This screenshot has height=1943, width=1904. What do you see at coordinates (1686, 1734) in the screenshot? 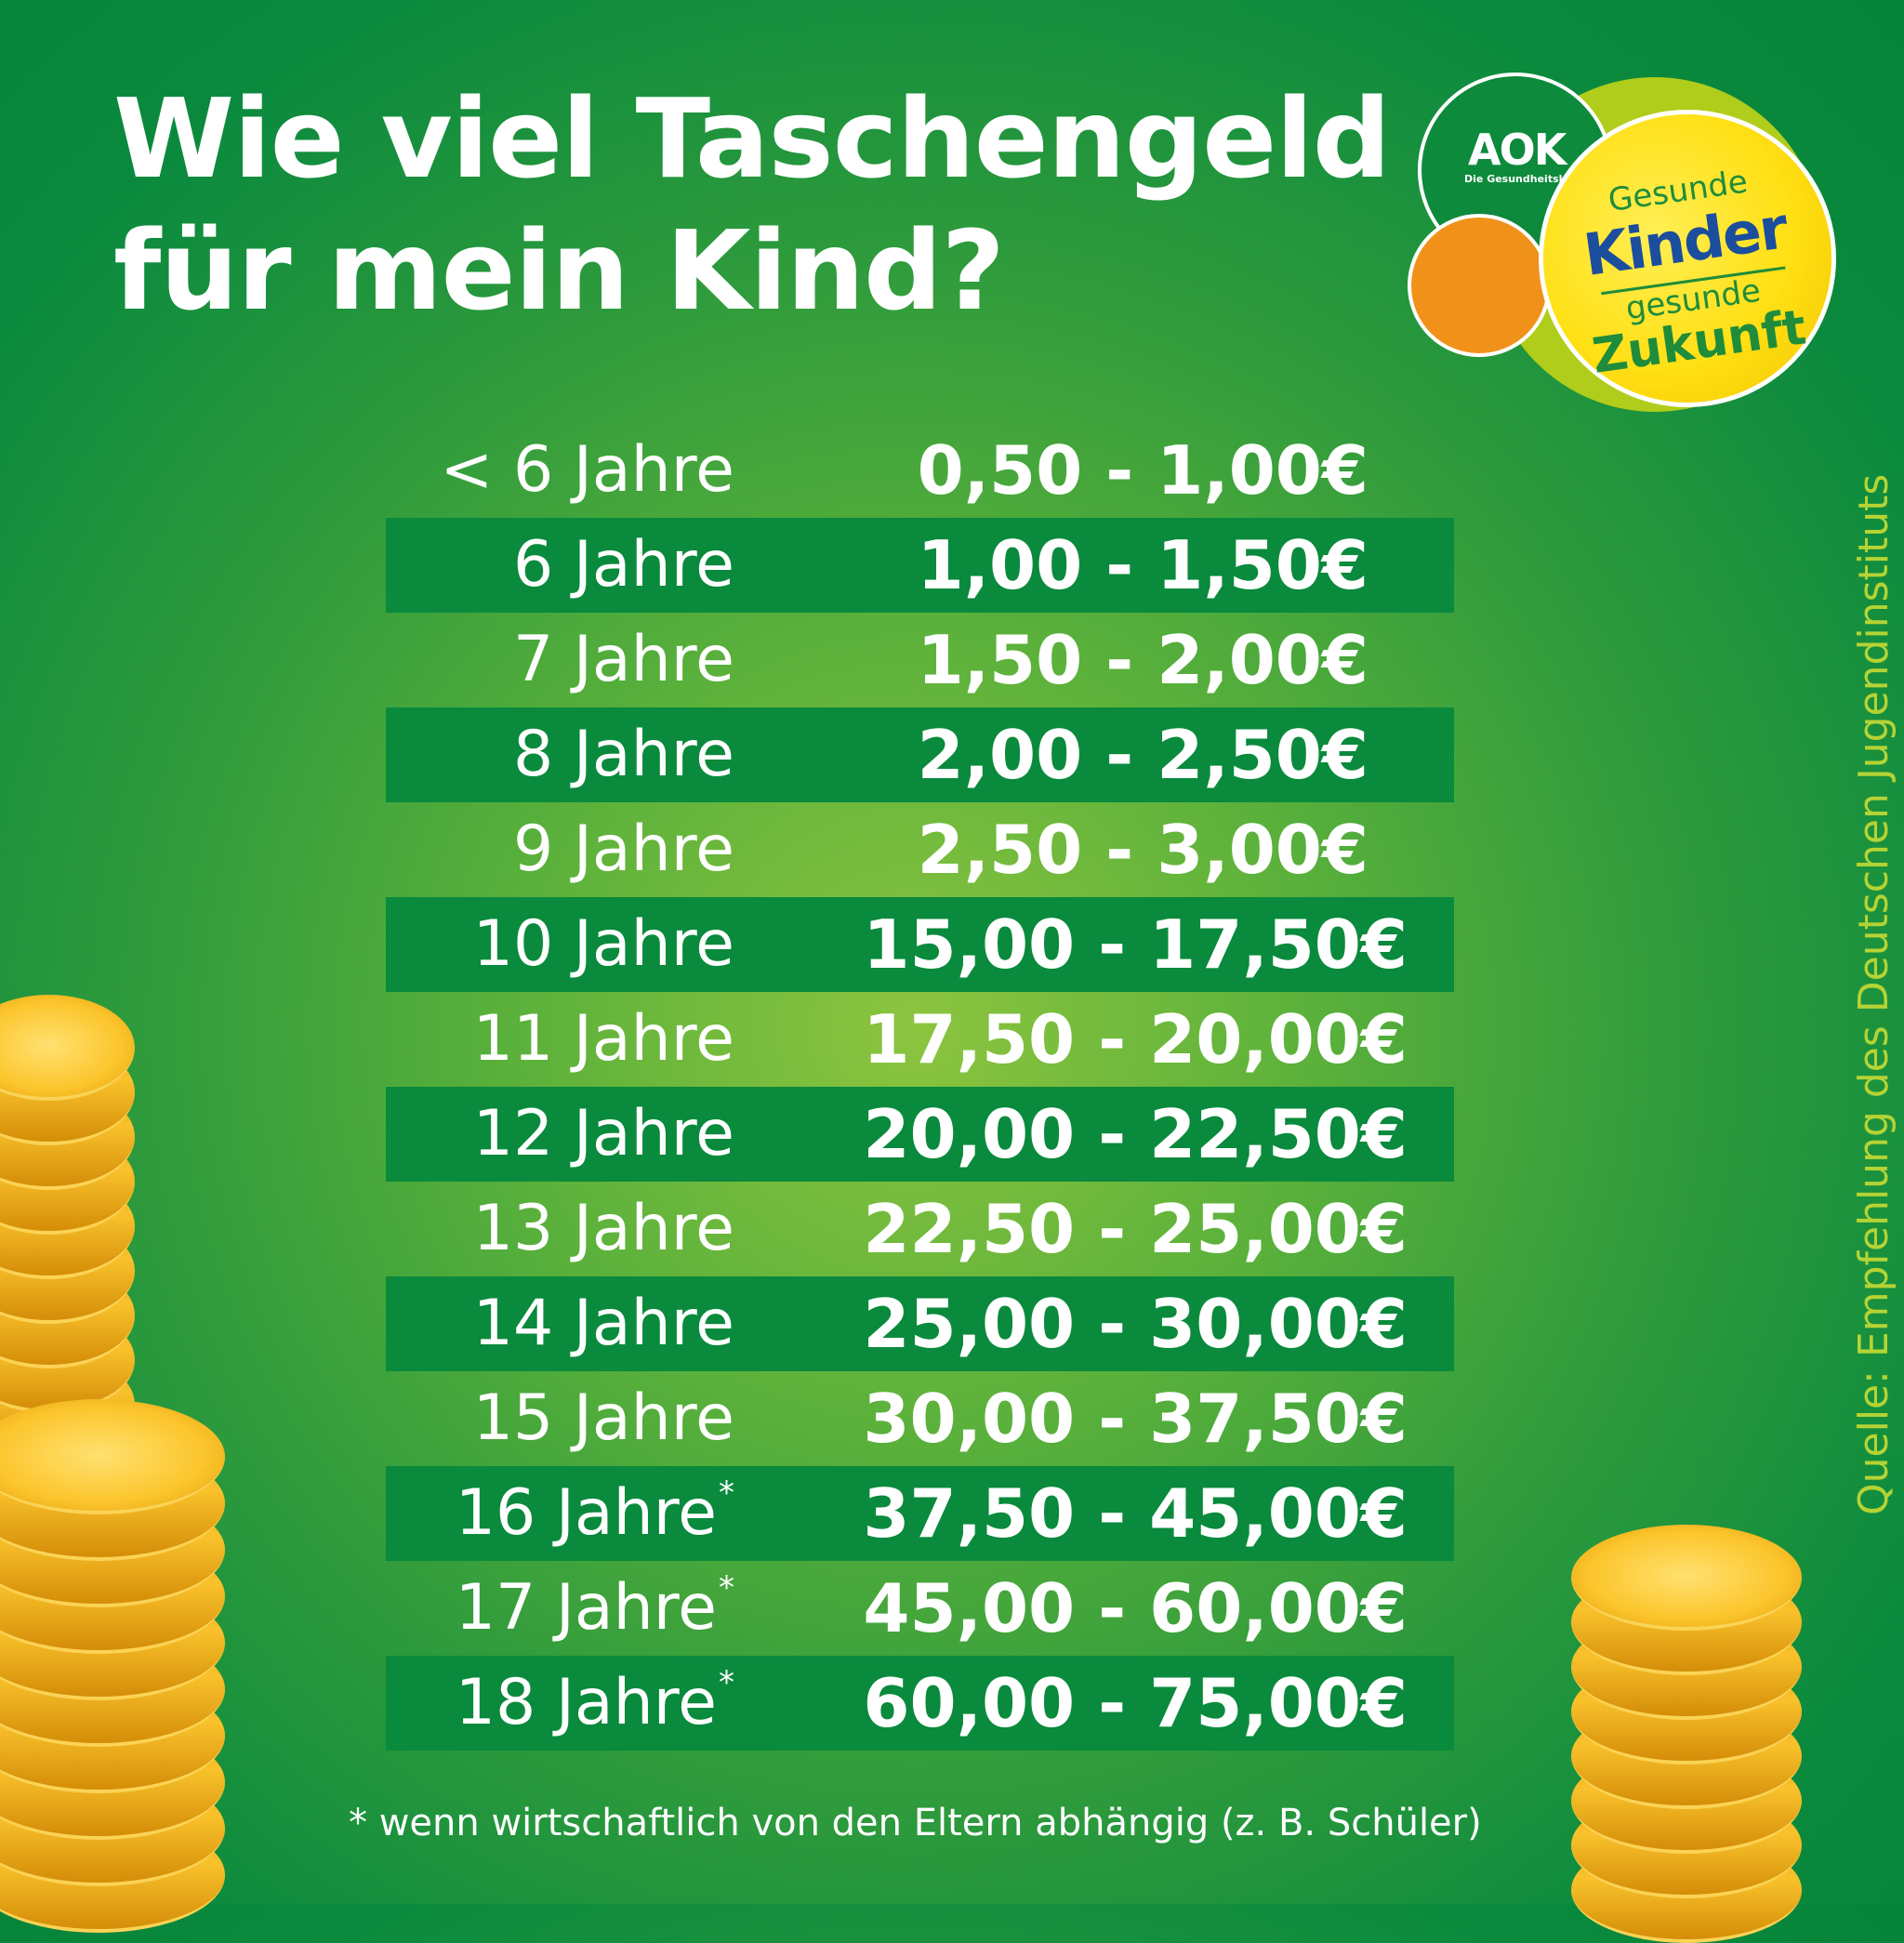
I see `coin-stack-right` at bounding box center [1686, 1734].